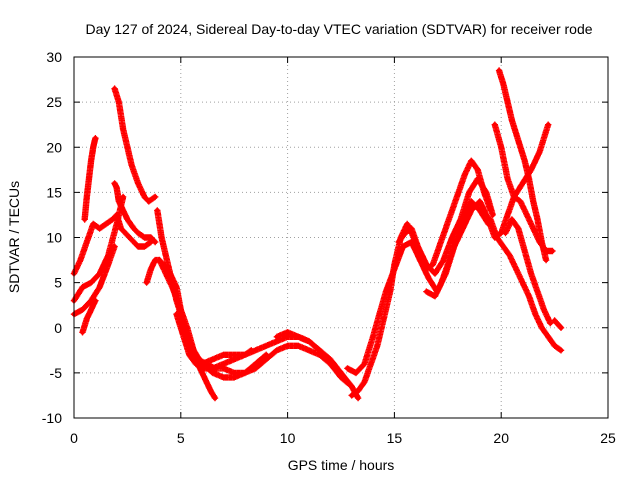  What do you see at coordinates (54, 147) in the screenshot?
I see `y-tick-label: 20` at bounding box center [54, 147].